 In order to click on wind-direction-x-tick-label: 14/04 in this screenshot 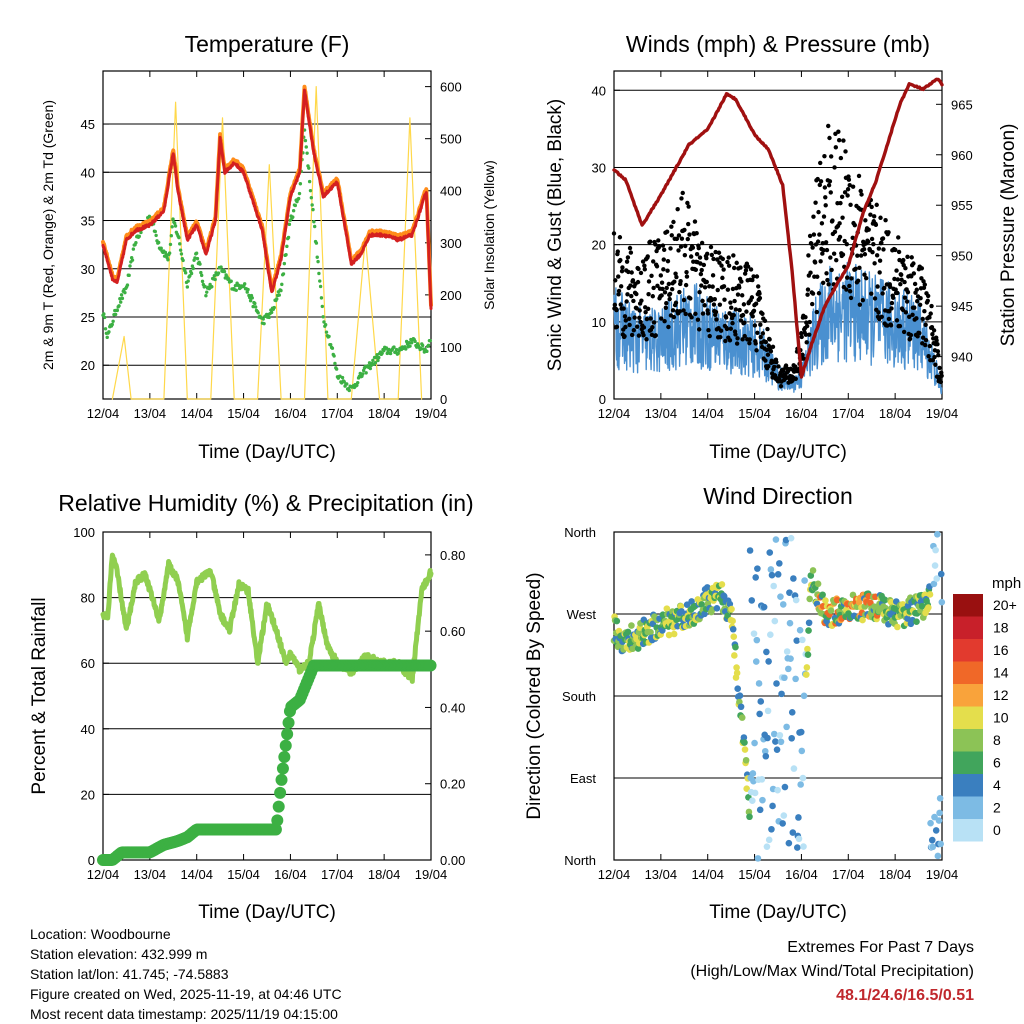, I will do `click(707, 874)`.